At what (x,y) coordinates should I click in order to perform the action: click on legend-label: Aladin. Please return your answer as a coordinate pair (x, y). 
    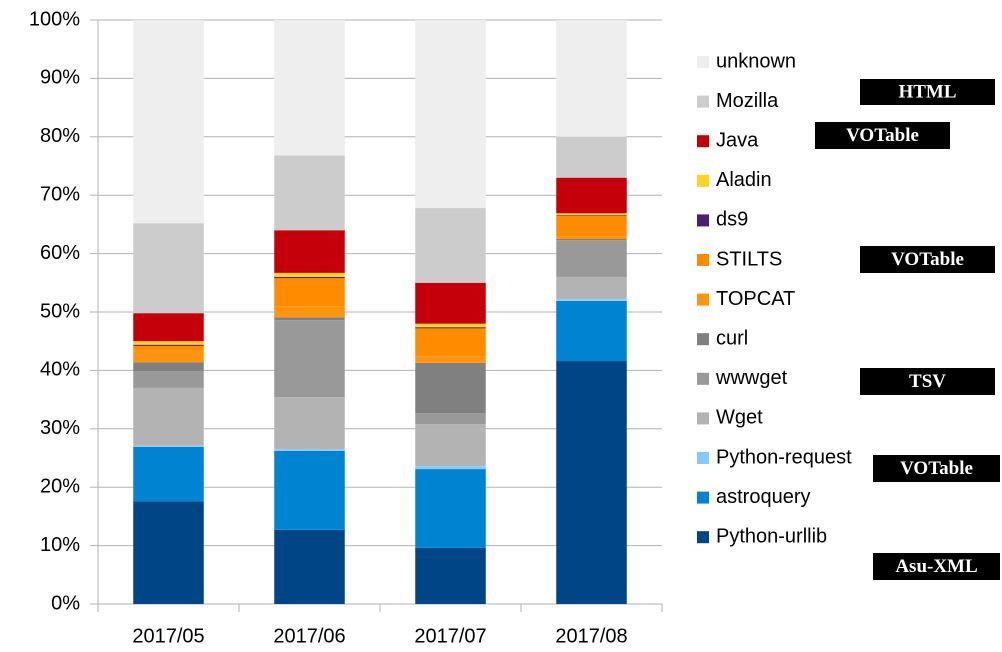
    Looking at the image, I should click on (744, 180).